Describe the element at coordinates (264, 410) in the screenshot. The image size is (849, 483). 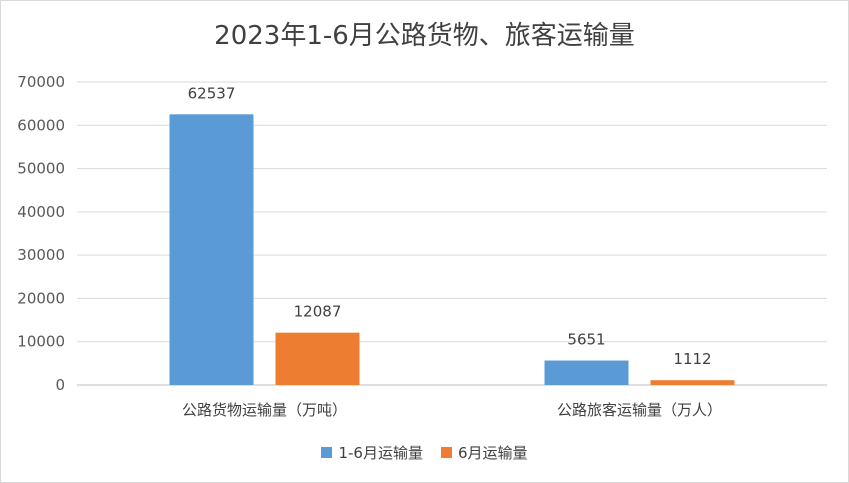
I see `x-category-label: 公路货物运输量（万吨）` at that location.